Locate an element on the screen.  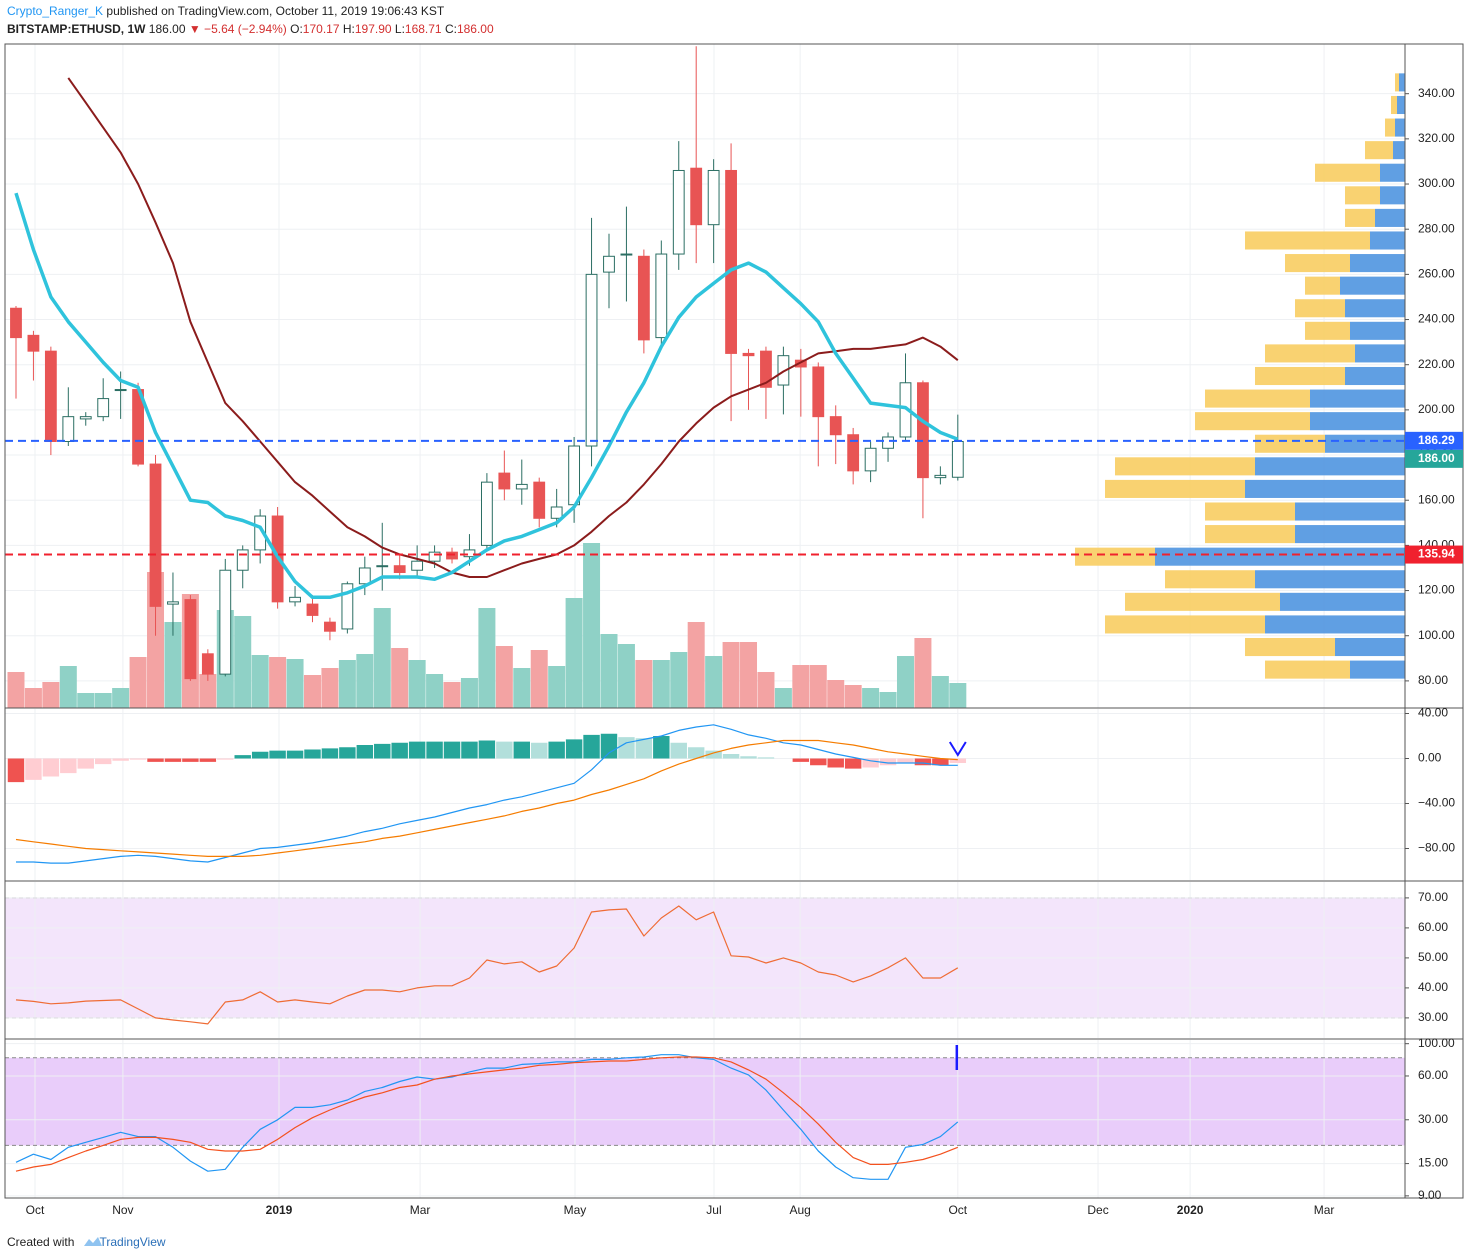
x-tick-label: 2020 is located at coordinates (1190, 1210).